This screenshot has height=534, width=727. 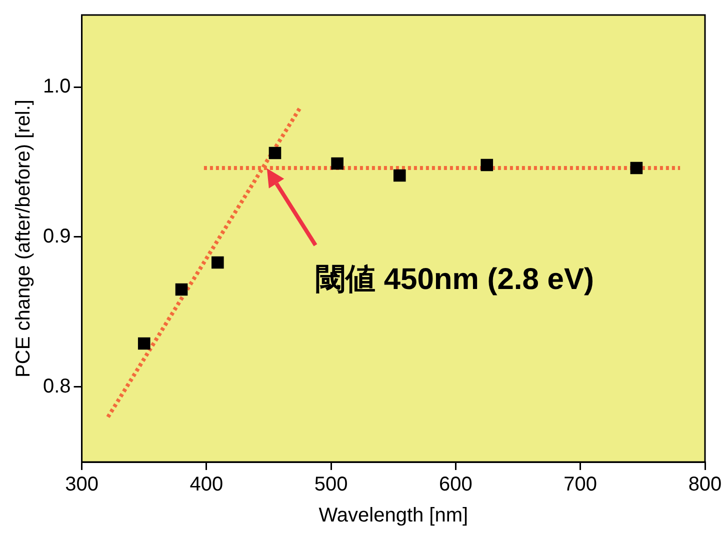 What do you see at coordinates (23, 239) in the screenshot?
I see `y-axis-title: PCE change (after/before) [rel.]` at bounding box center [23, 239].